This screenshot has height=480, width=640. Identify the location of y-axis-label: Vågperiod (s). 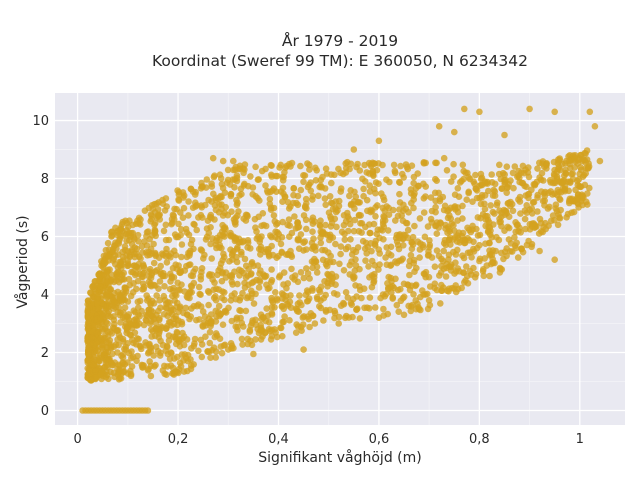
(22, 261).